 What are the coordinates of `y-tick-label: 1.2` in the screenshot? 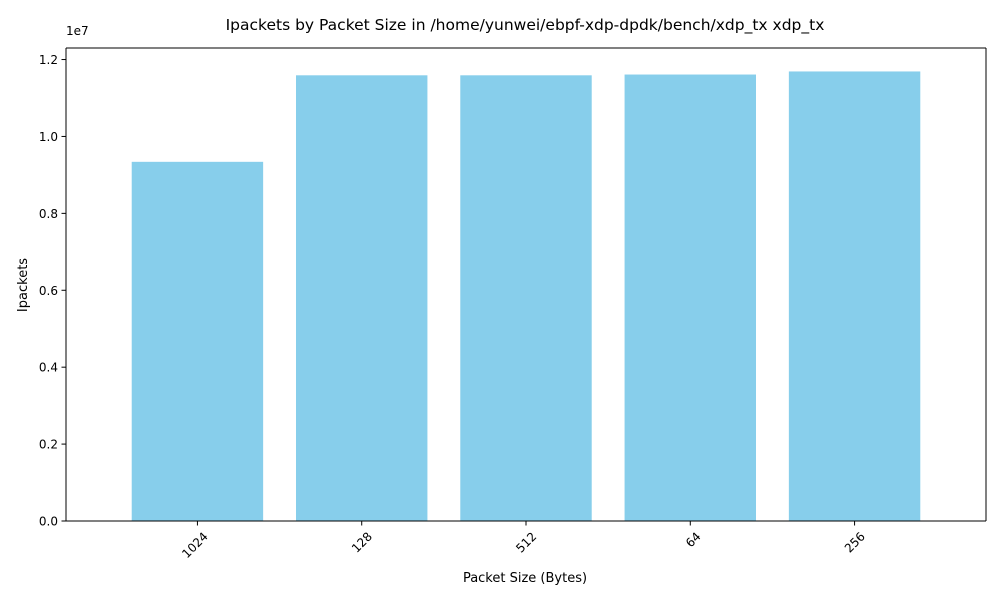 It's located at (48, 60).